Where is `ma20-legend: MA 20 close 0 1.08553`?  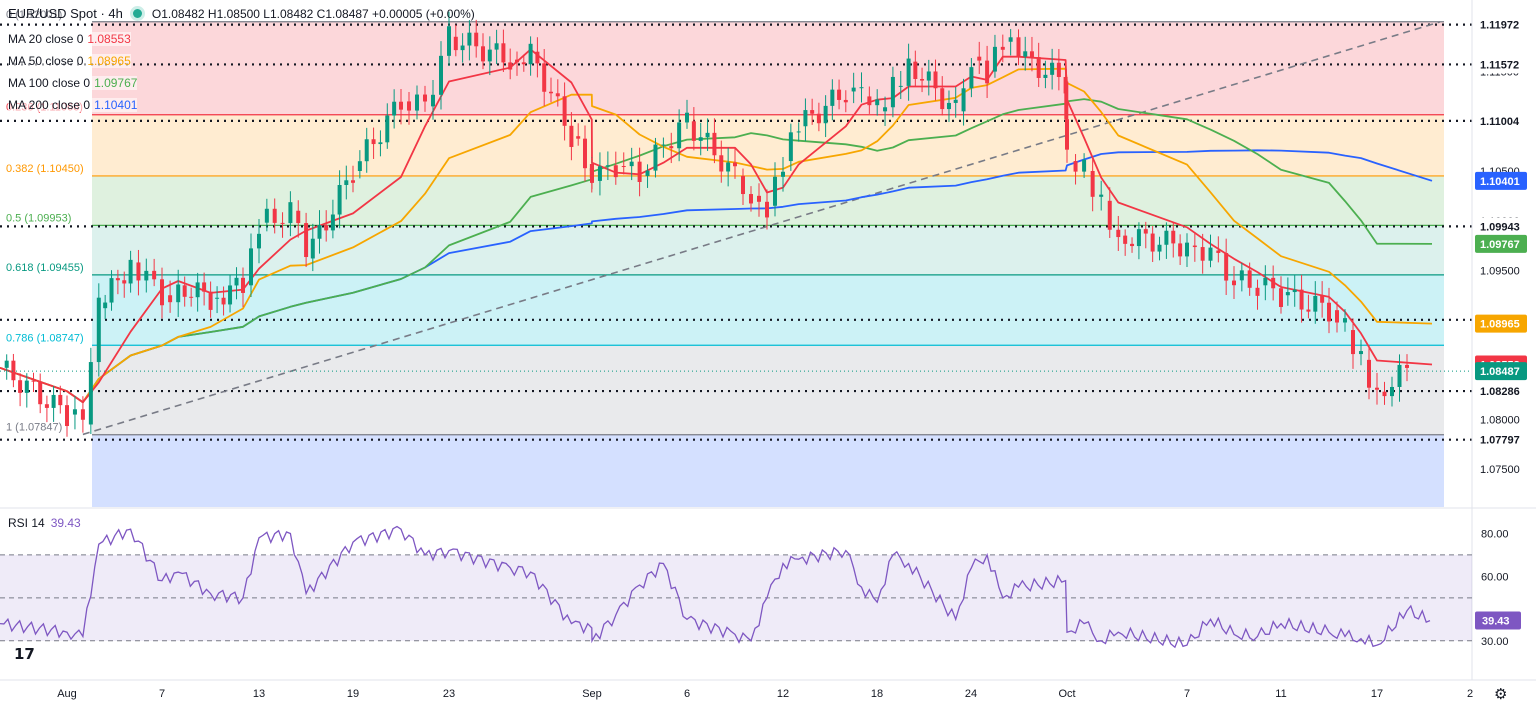 ma20-legend: MA 20 close 0 1.08553 is located at coordinates (69, 39).